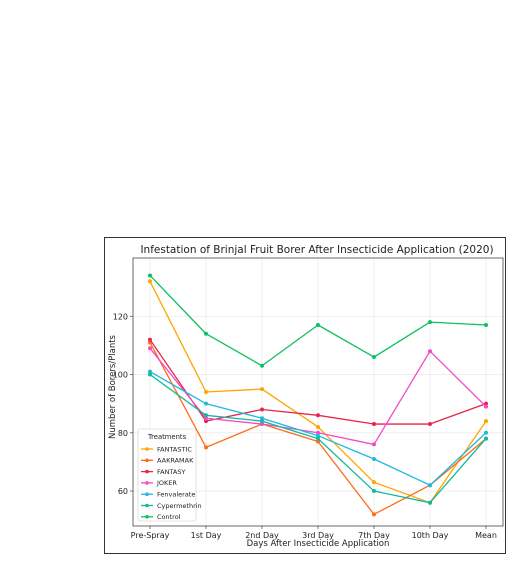 The height and width of the screenshot is (565, 508). I want to click on series-fenvalerate, so click(318, 428).